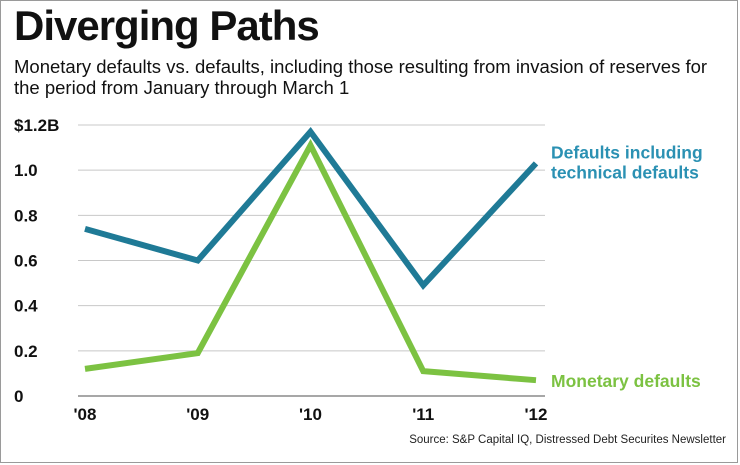 This screenshot has height=465, width=740. What do you see at coordinates (26, 261) in the screenshot?
I see `y-tick-label: 0.6` at bounding box center [26, 261].